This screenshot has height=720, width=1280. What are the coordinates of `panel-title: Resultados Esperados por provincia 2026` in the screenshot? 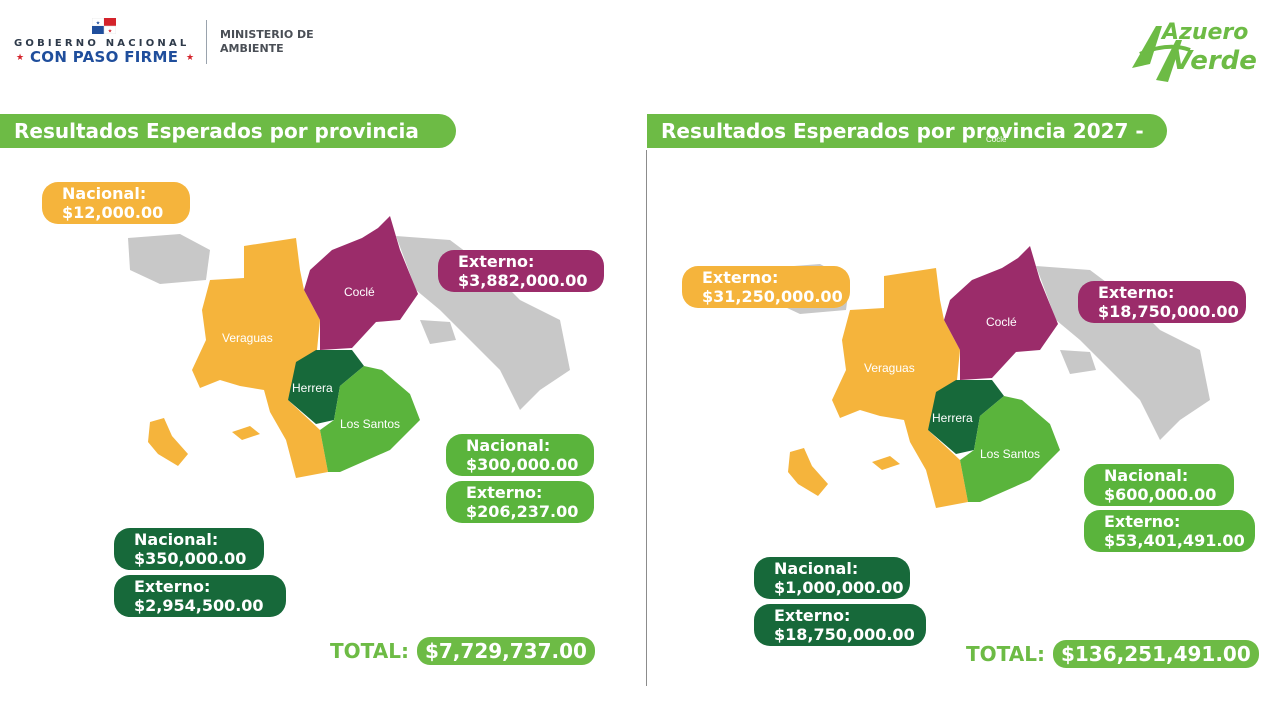 It's located at (228, 145).